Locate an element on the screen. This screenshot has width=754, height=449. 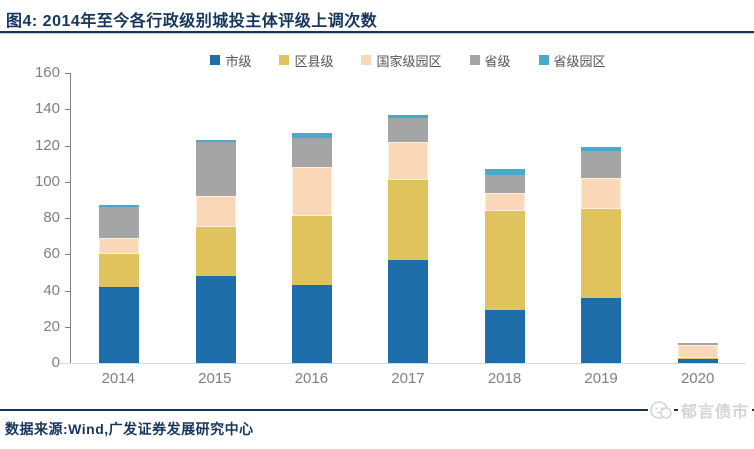
y-axis-tick-label: 20 is located at coordinates (51, 326).